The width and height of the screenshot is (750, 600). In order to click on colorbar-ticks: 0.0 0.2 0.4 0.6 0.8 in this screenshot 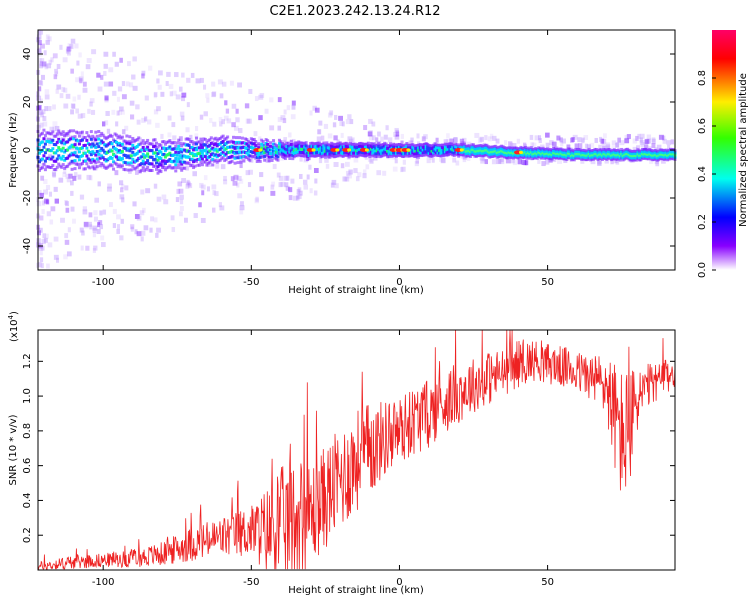, I will do `click(706, 174)`.